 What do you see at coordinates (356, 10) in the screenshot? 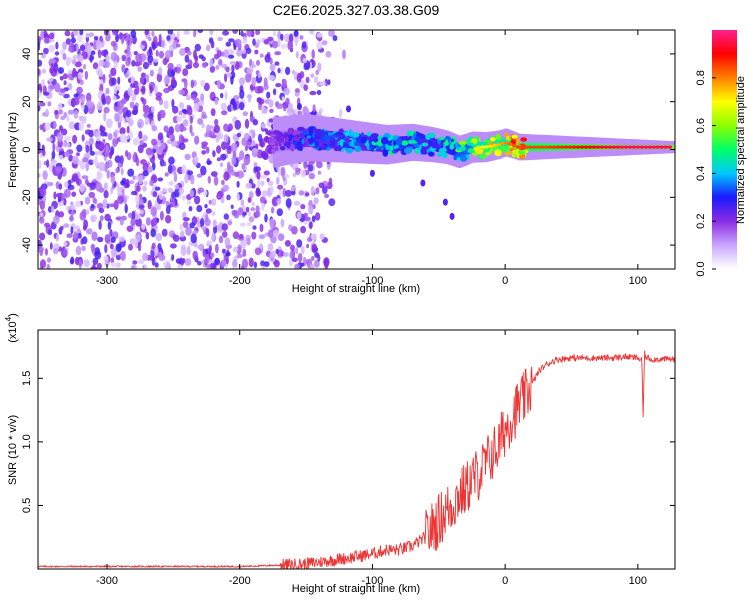
I see `chart-title: C2E6.2025.327.03.38.G09` at bounding box center [356, 10].